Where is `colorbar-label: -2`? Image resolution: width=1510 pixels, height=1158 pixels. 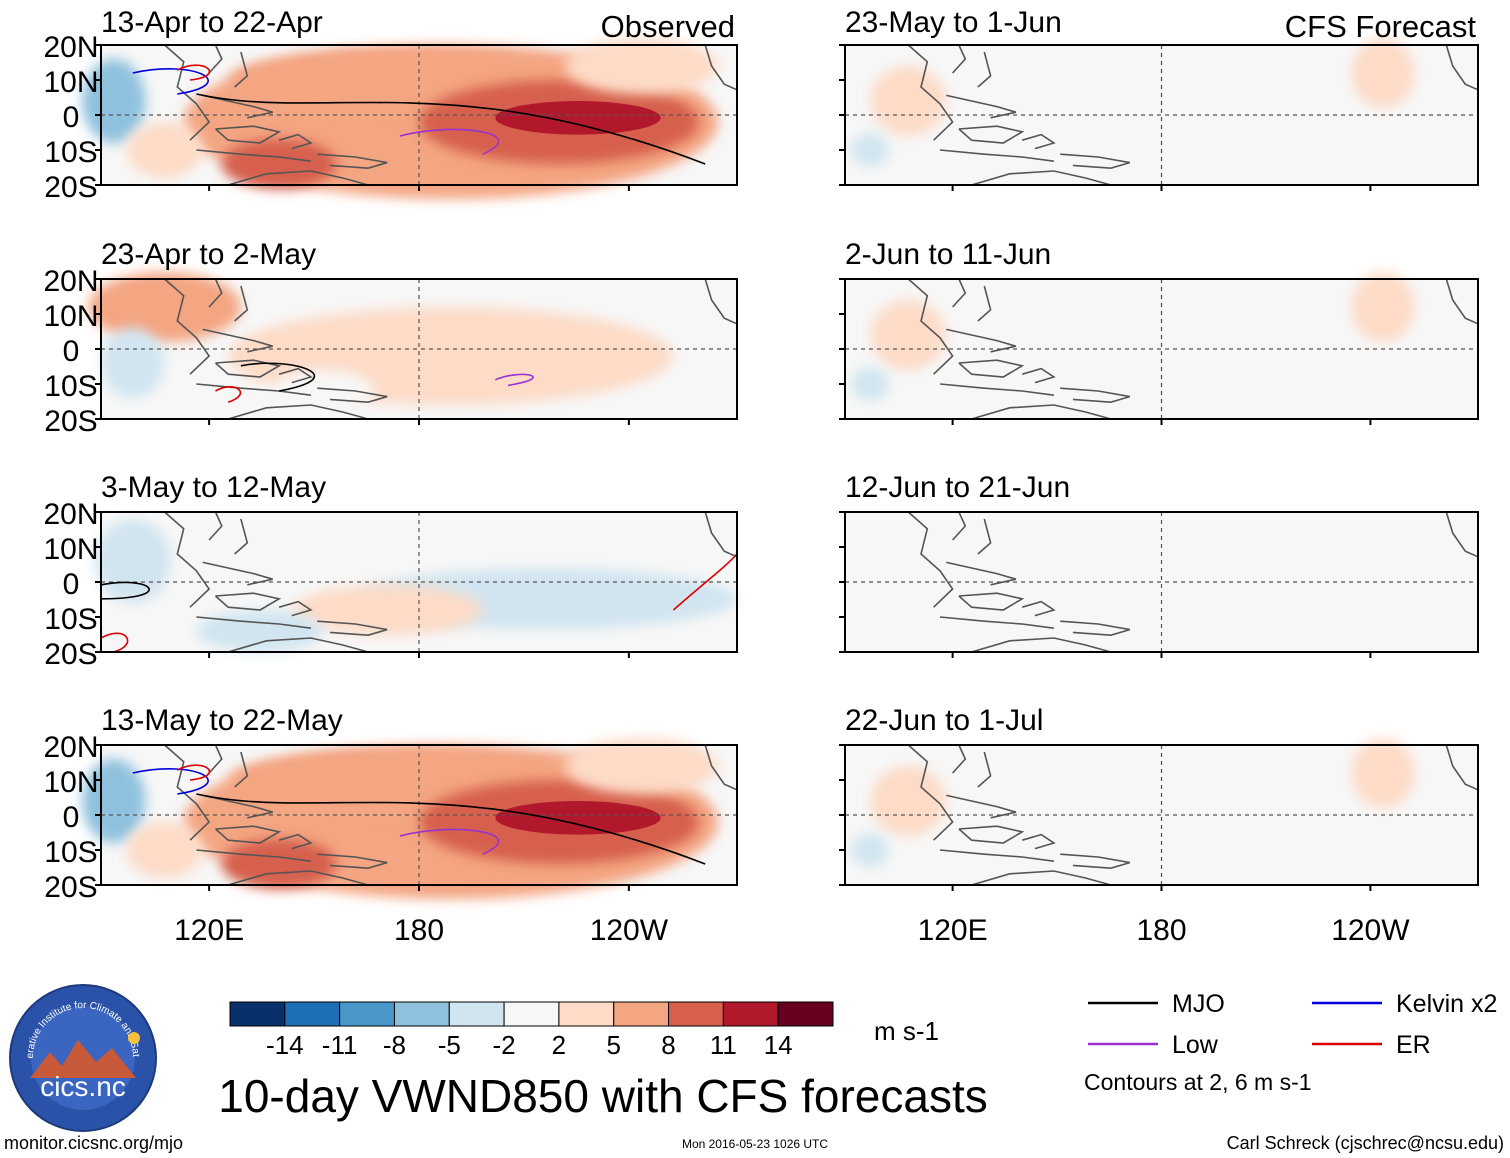 colorbar-label: -2 is located at coordinates (504, 1045).